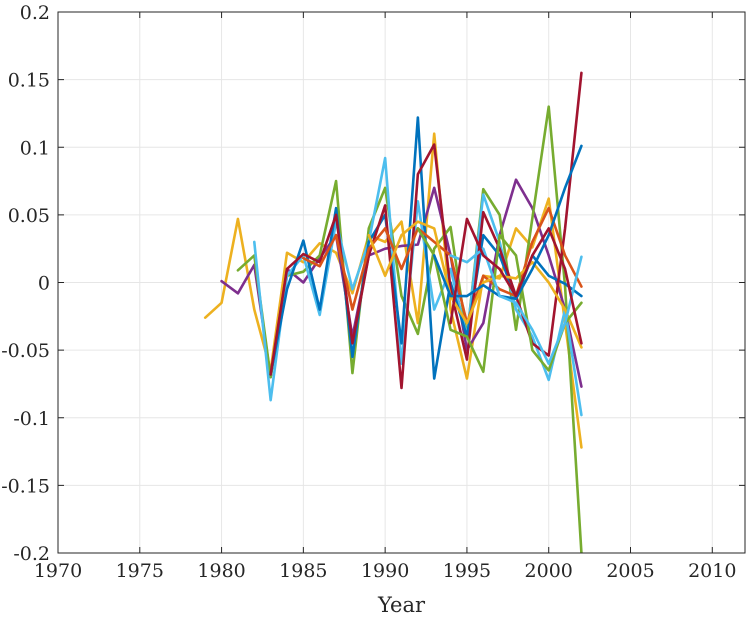 The width and height of the screenshot is (747, 624). What do you see at coordinates (58, 571) in the screenshot?
I see `x-tick-label: 1970` at bounding box center [58, 571].